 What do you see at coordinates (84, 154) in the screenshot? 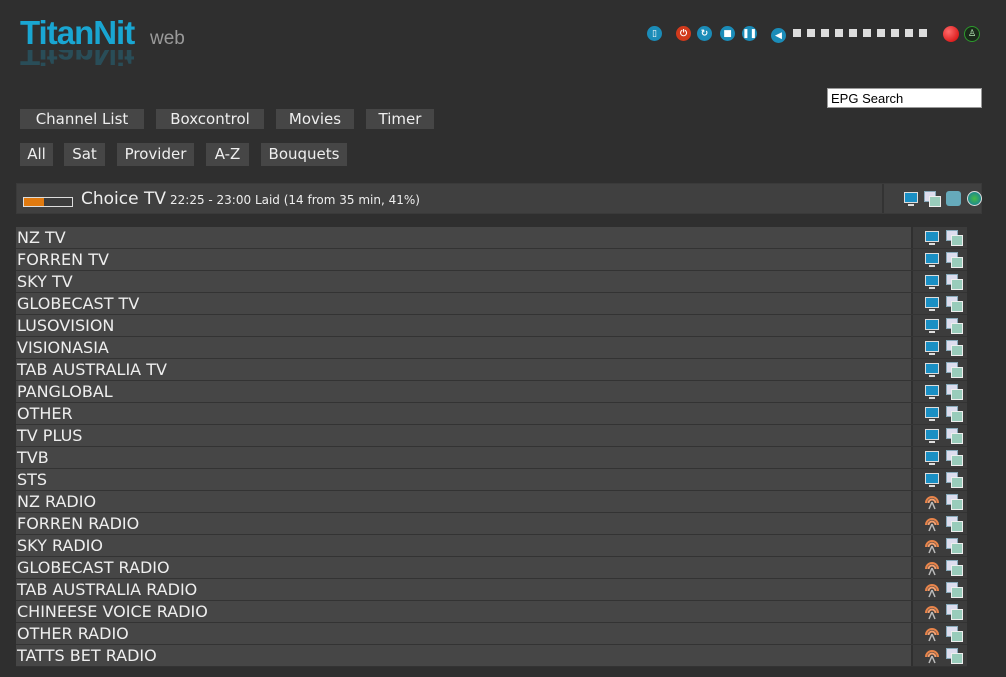
I see `filter-sat: Sat` at bounding box center [84, 154].